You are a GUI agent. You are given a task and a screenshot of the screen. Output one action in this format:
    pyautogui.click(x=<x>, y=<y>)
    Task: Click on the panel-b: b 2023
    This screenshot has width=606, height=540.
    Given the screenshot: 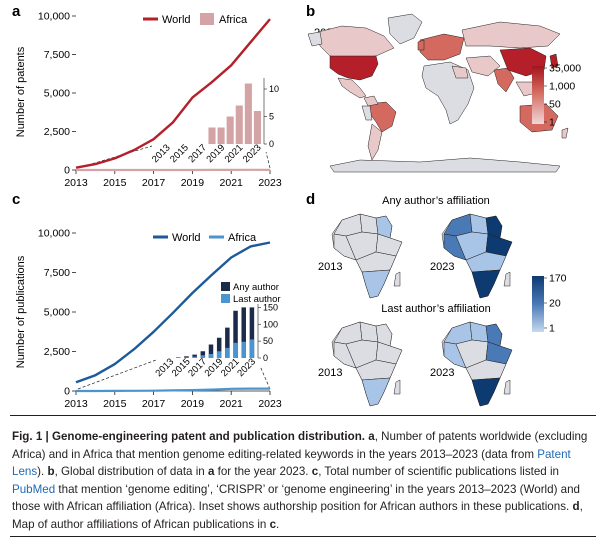 What is the action you would take?
    pyautogui.click(x=443, y=88)
    